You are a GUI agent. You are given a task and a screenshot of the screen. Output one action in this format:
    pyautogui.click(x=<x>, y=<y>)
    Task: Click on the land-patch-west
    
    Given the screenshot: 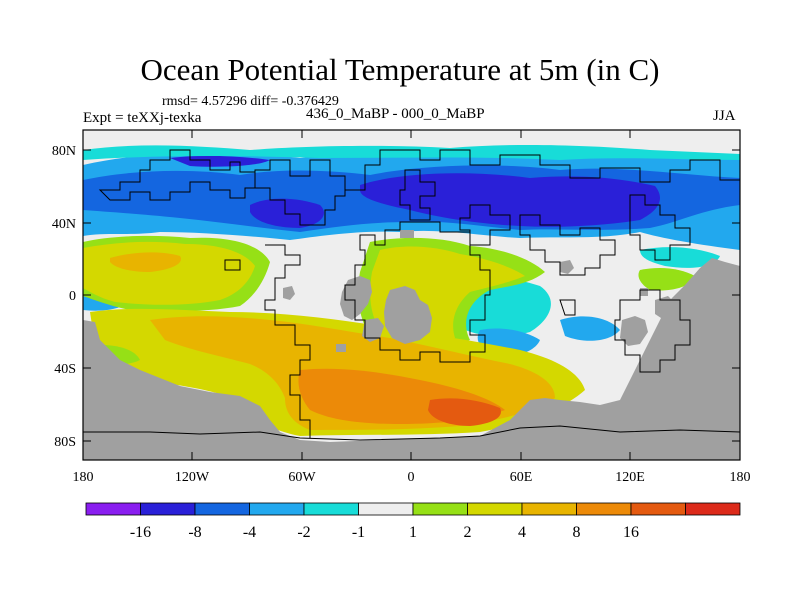 What is the action you would take?
    pyautogui.click(x=289, y=293)
    